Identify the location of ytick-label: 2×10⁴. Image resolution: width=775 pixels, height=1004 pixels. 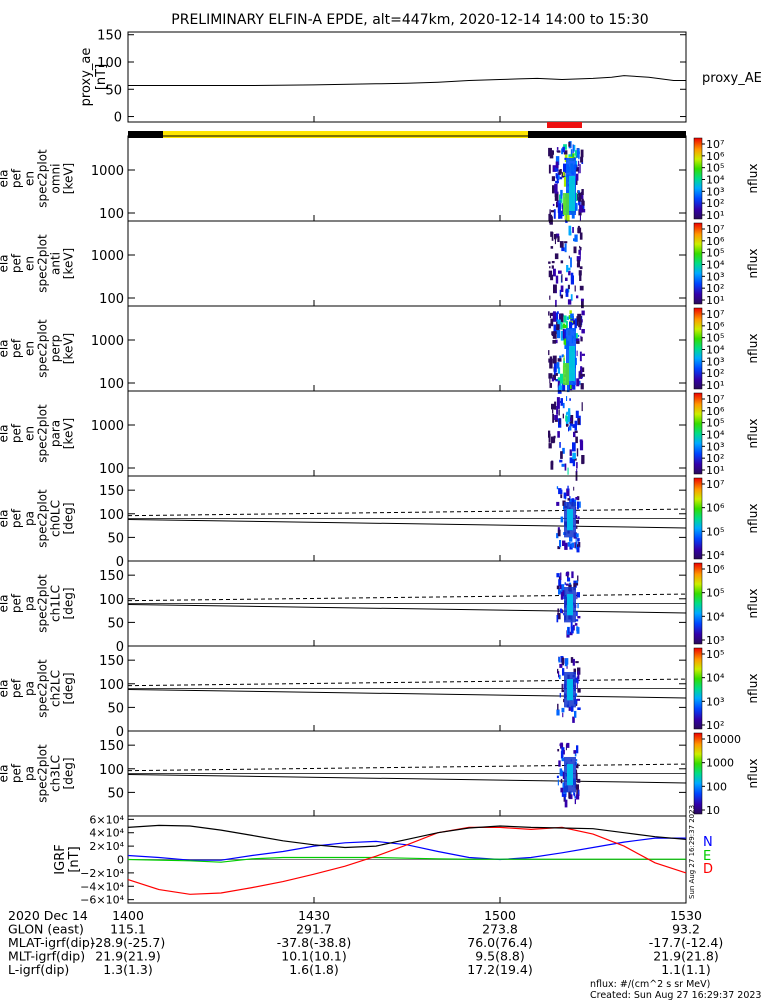
(106, 846).